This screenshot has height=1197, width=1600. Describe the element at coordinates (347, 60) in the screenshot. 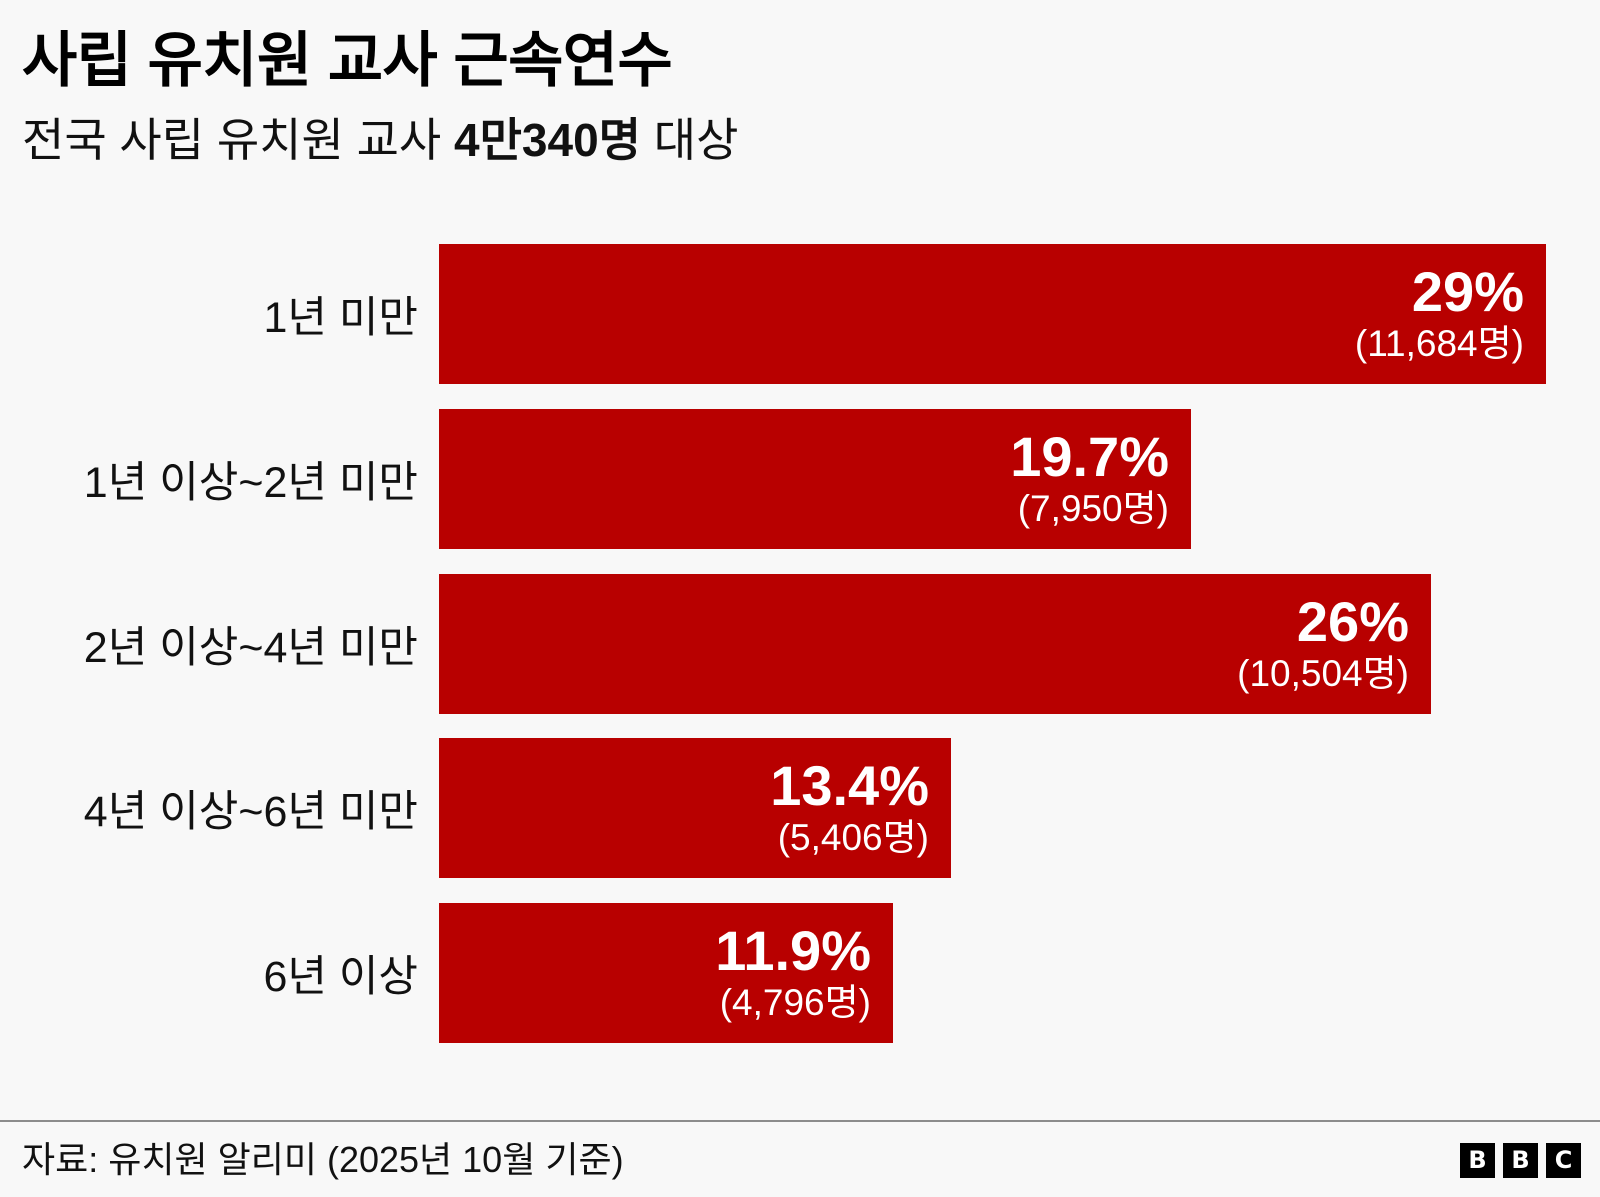

I see `chart-title: 사립 유치원 교사 근속연수` at that location.